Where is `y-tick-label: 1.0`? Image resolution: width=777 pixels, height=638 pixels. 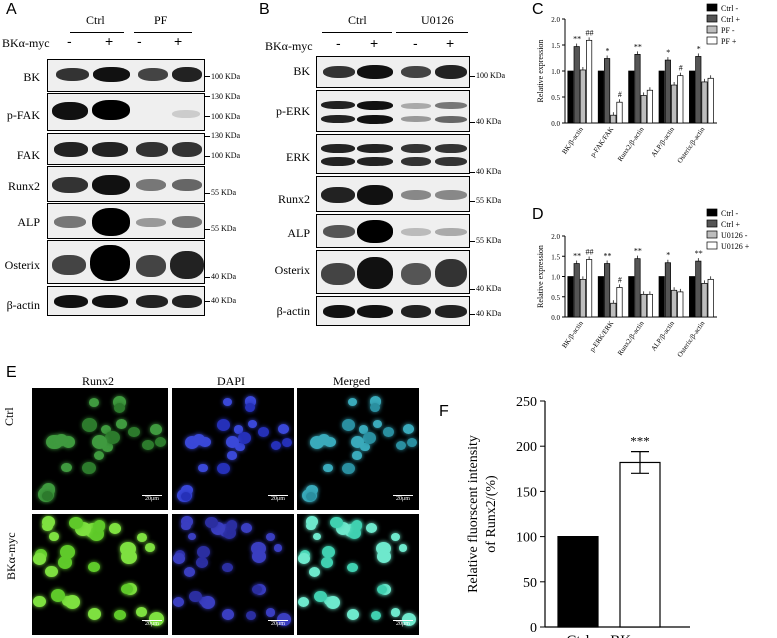 y-tick-label: 1.0 is located at coordinates (555, 72).